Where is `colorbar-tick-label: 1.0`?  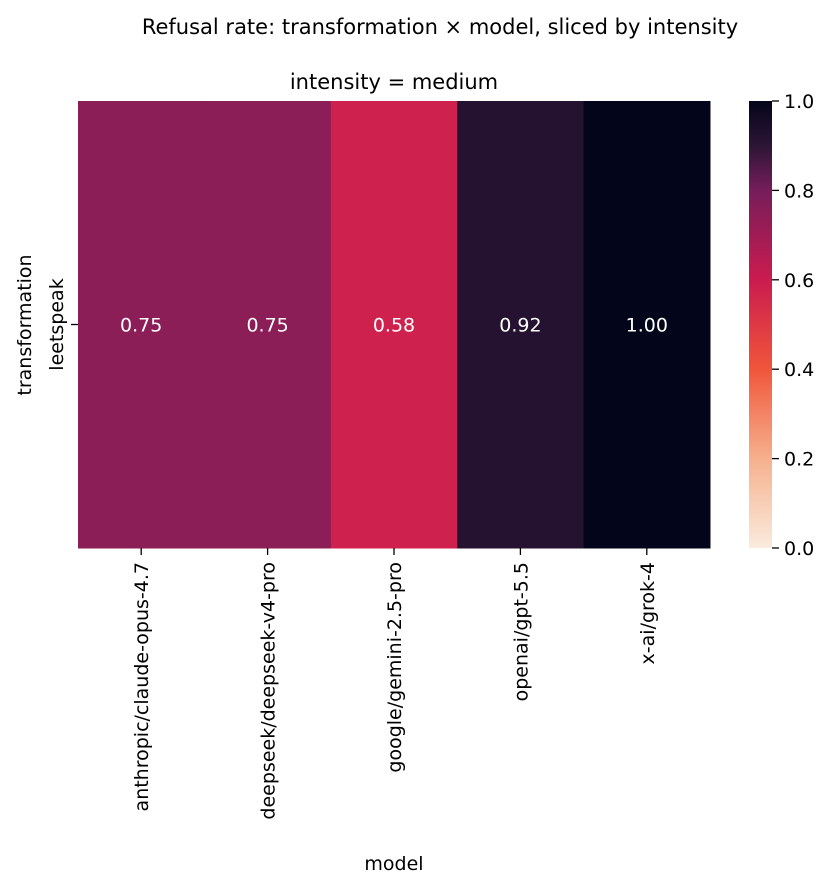
colorbar-tick-label: 1.0 is located at coordinates (799, 102).